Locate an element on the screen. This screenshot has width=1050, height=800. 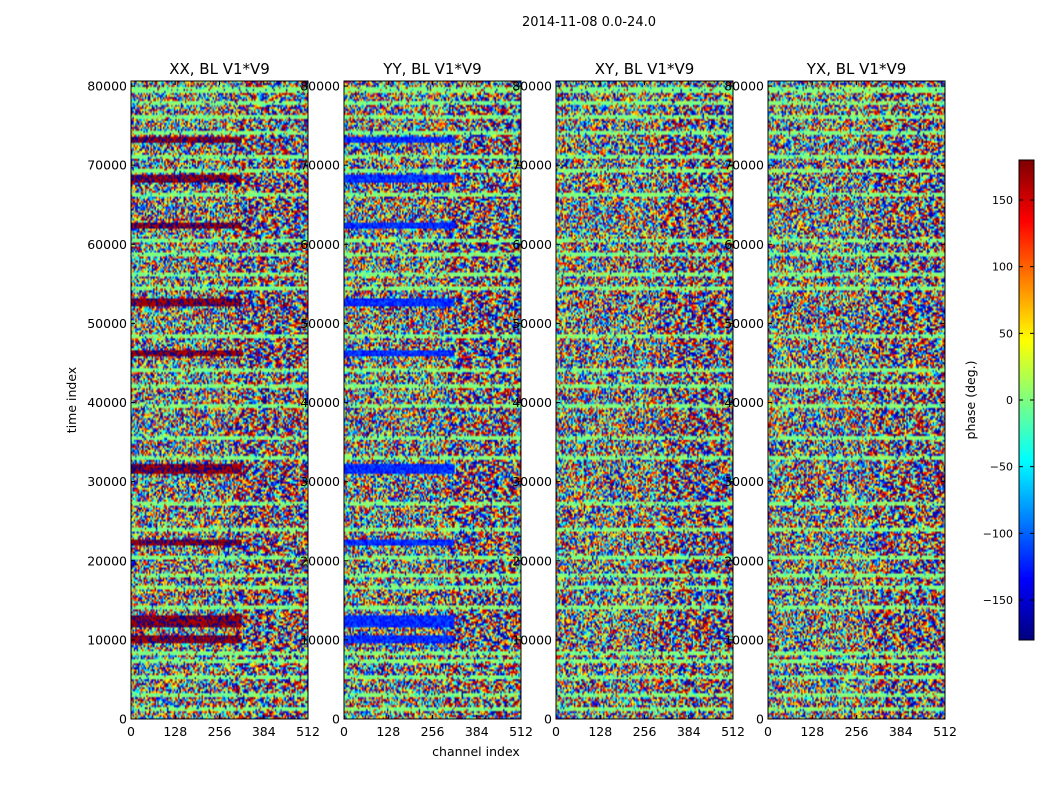
colorbar-tick-label: 50 is located at coordinates (1006, 333).